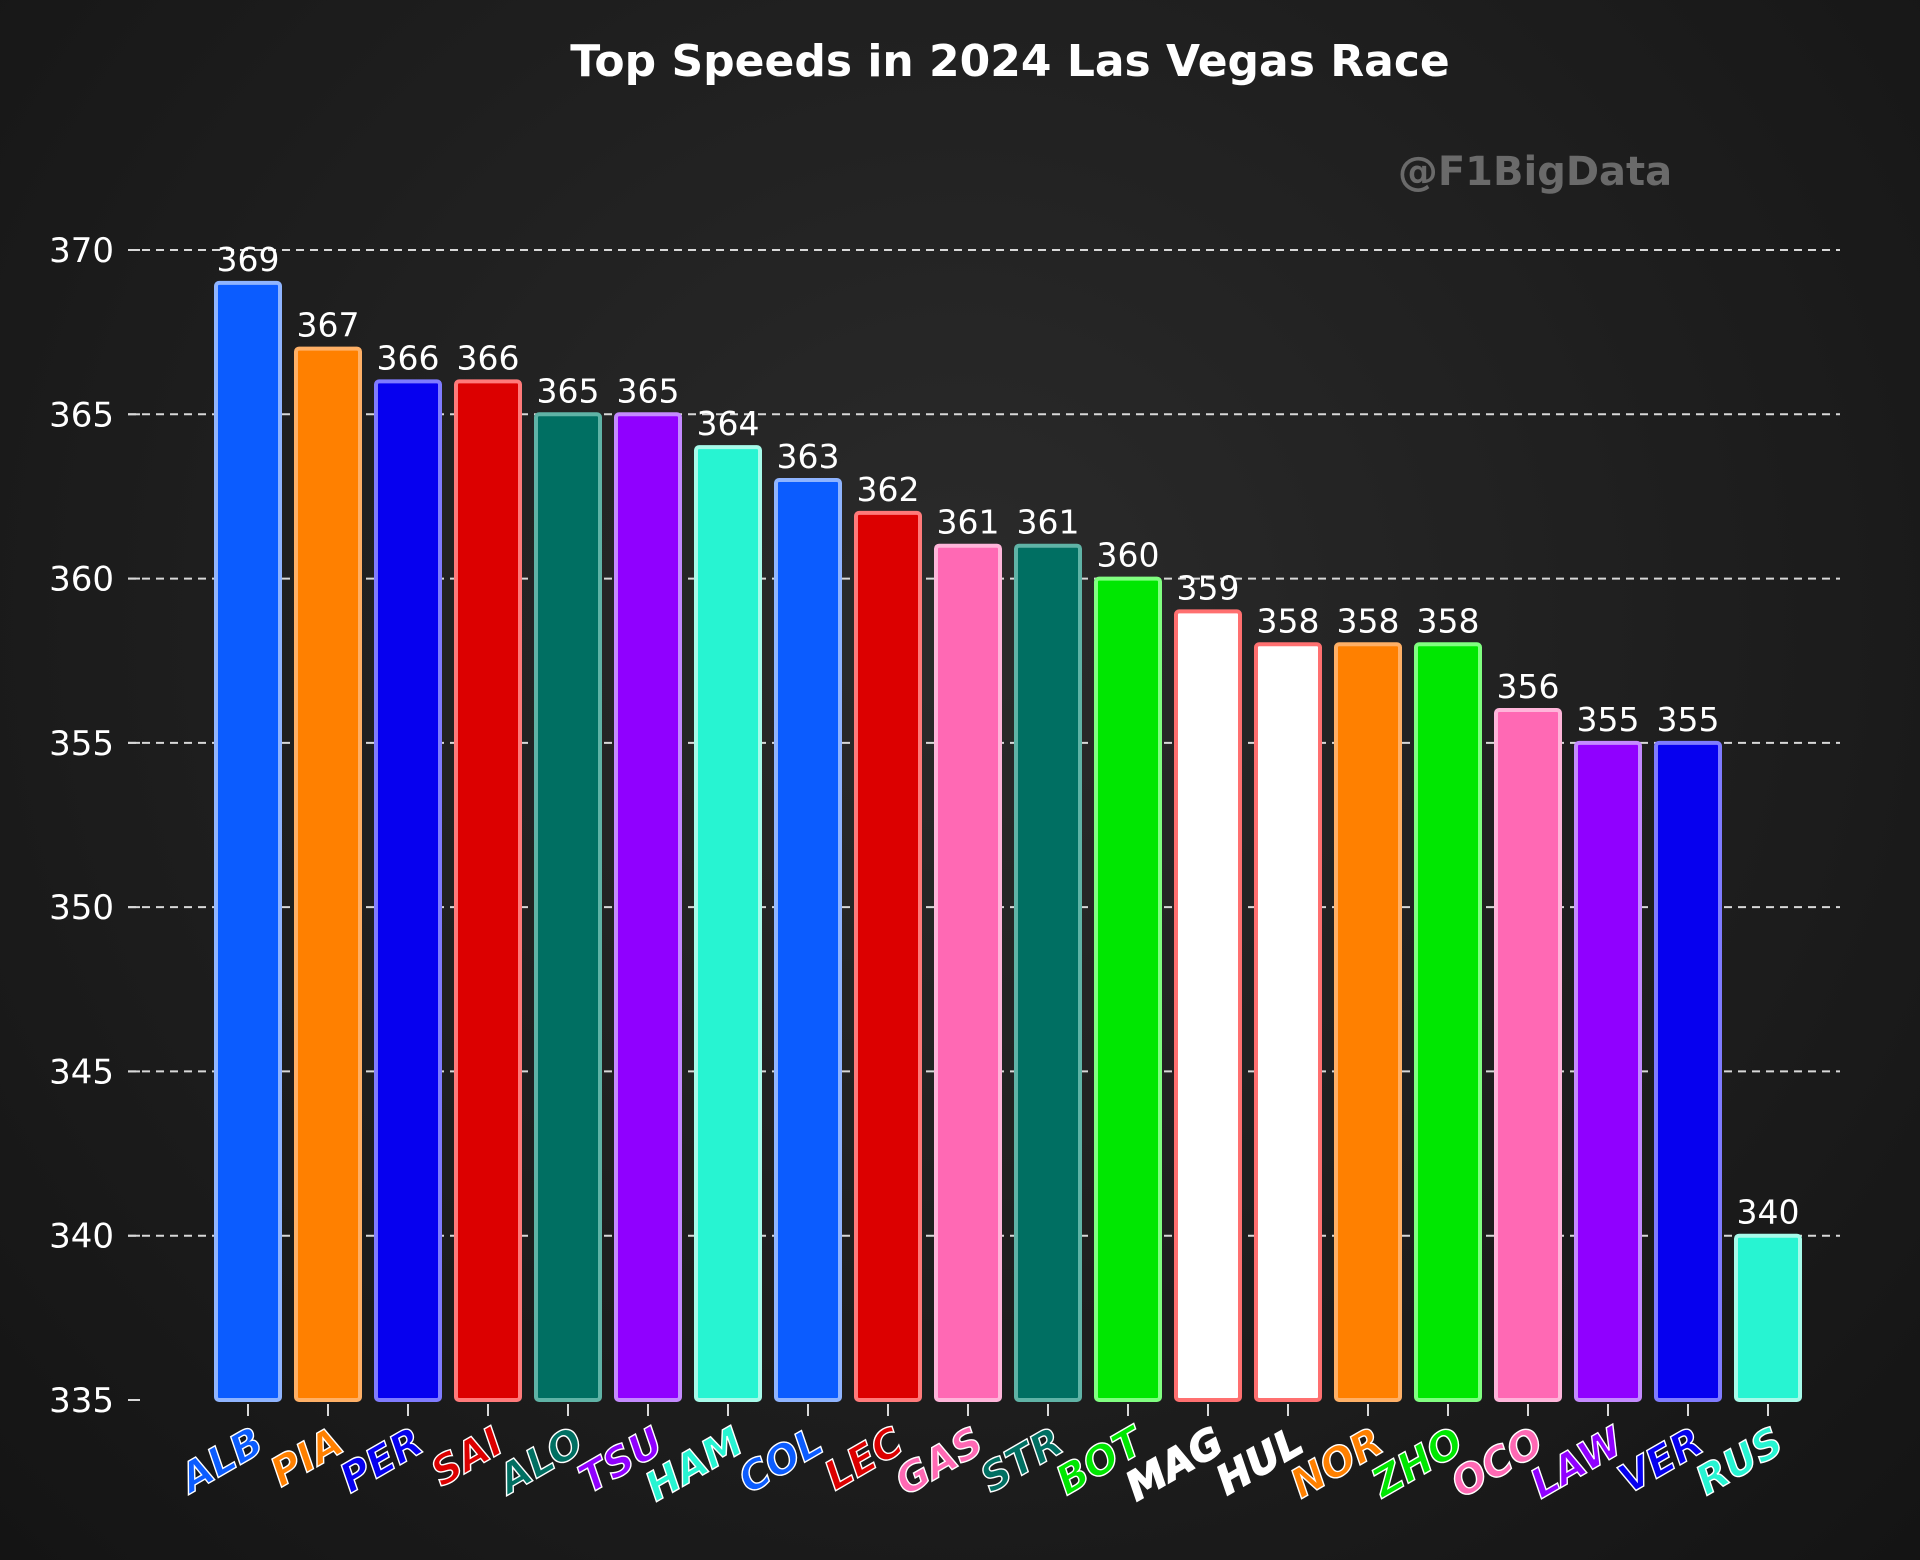  I want to click on value-label: 363, so click(808, 456).